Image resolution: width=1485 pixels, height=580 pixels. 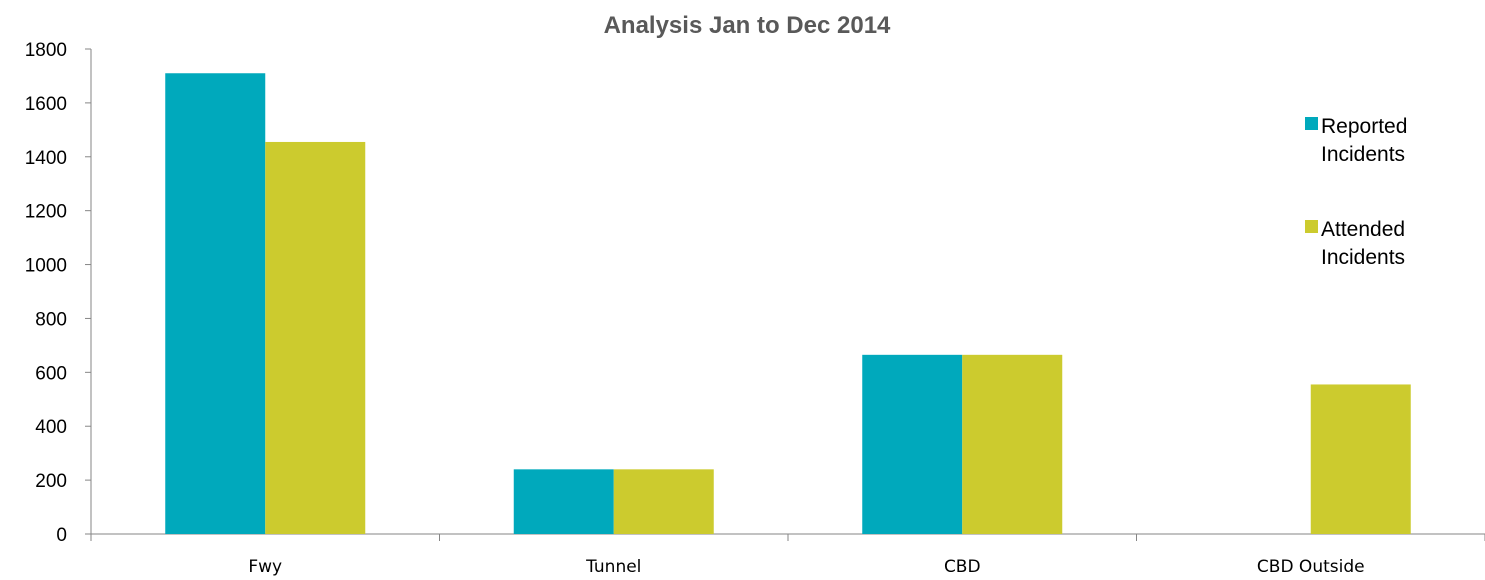 What do you see at coordinates (61, 535) in the screenshot?
I see `y-tick-label: 0` at bounding box center [61, 535].